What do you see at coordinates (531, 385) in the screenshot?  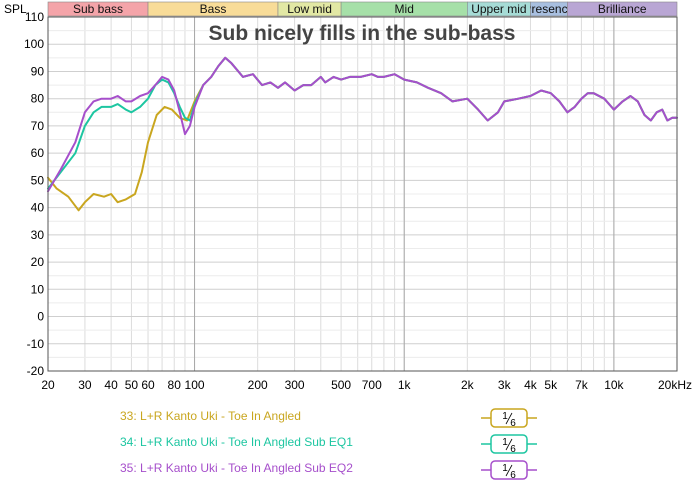 I see `x-tick-label: 4k` at bounding box center [531, 385].